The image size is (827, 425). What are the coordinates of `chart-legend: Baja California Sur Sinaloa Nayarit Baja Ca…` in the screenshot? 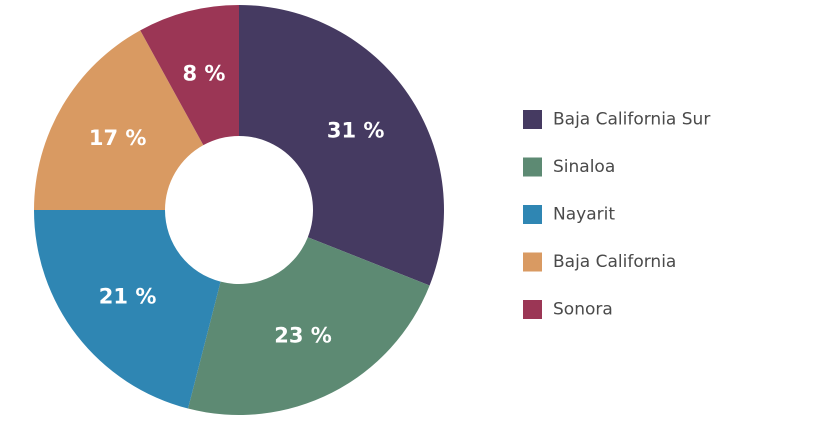 It's located at (616, 215).